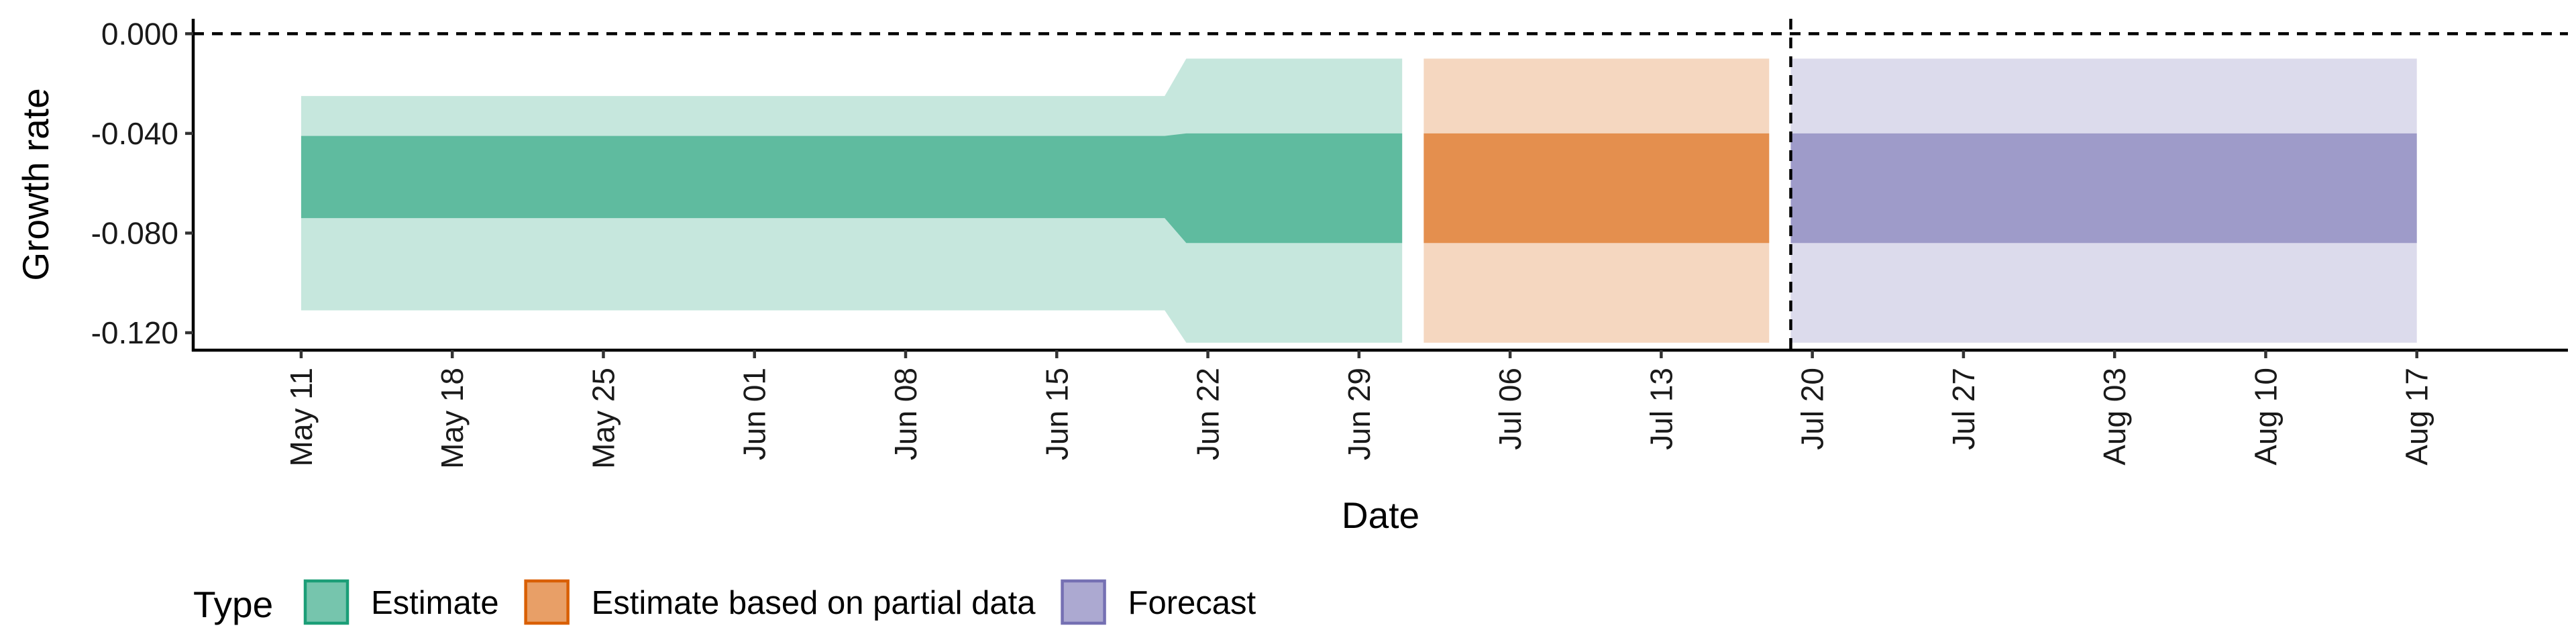  What do you see at coordinates (1192, 603) in the screenshot?
I see `legend-label: Forecast` at bounding box center [1192, 603].